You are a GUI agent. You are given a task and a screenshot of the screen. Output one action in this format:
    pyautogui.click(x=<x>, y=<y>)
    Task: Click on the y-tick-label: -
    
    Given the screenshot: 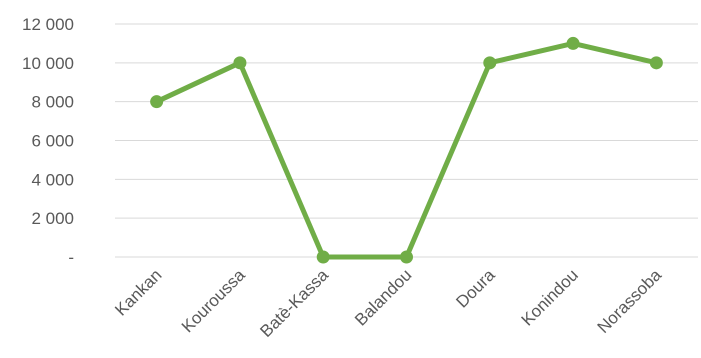 What is the action you would take?
    pyautogui.click(x=71, y=257)
    